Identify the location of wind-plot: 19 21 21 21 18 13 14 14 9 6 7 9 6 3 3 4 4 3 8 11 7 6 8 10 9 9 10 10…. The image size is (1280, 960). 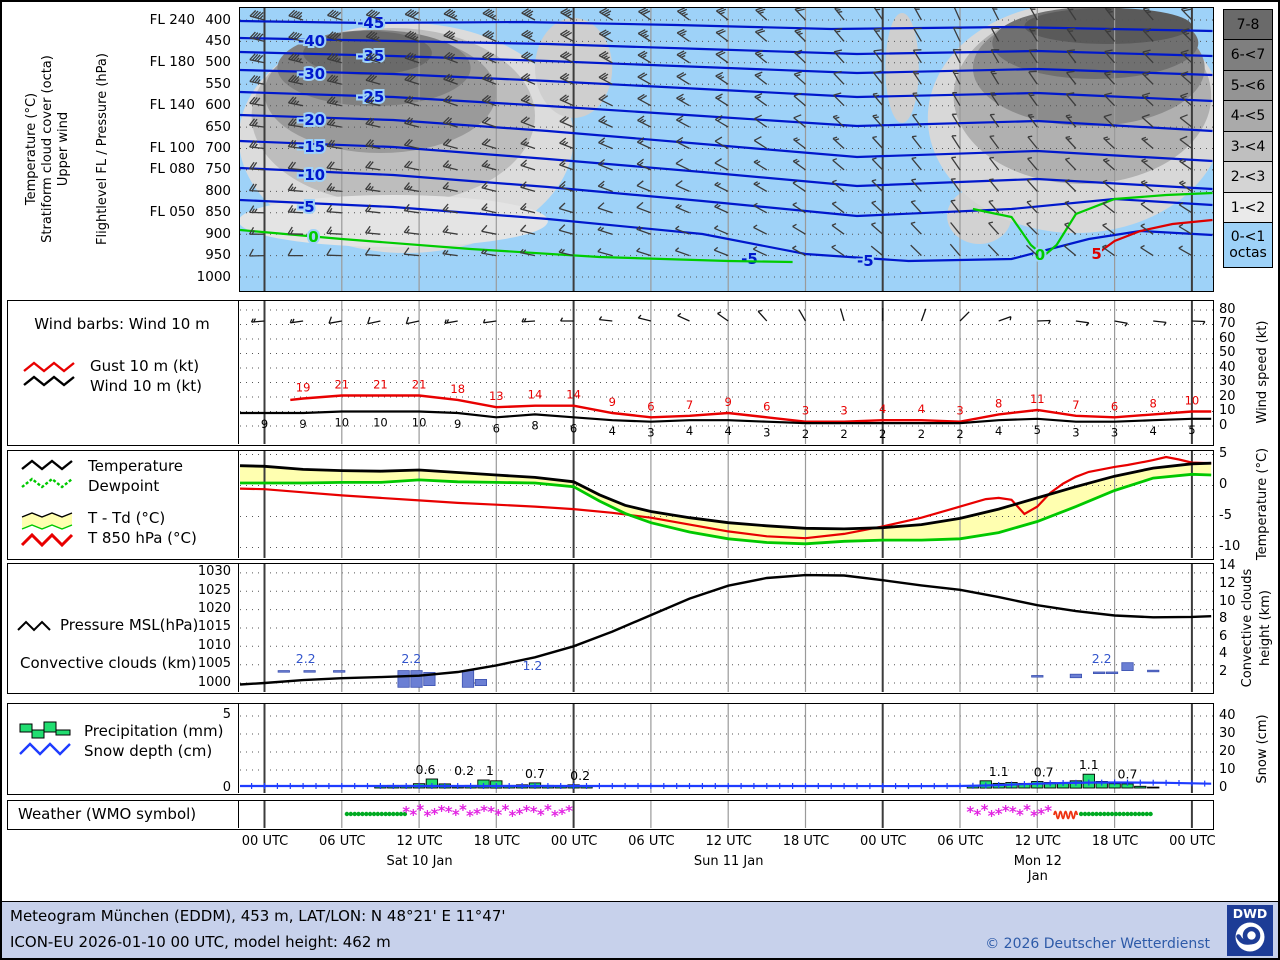
(725, 372).